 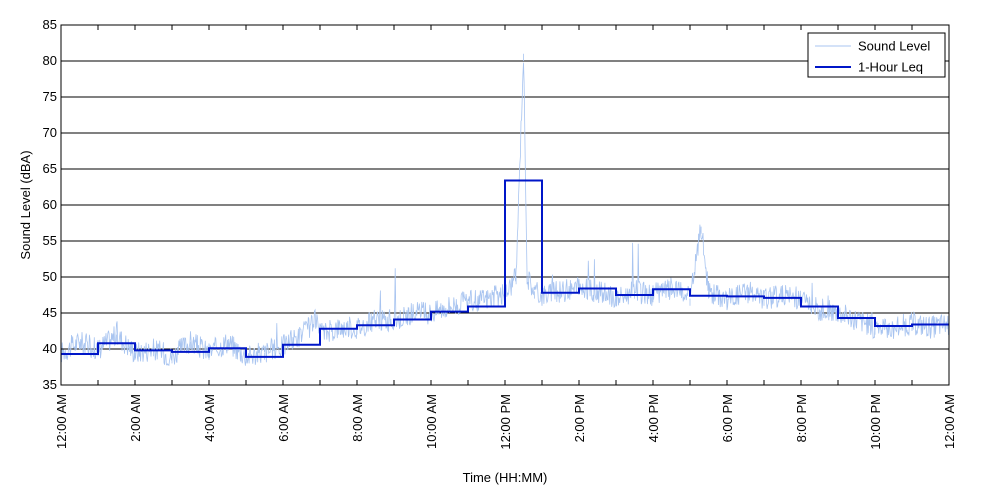 What do you see at coordinates (50, 132) in the screenshot?
I see `y-tick-label: 70` at bounding box center [50, 132].